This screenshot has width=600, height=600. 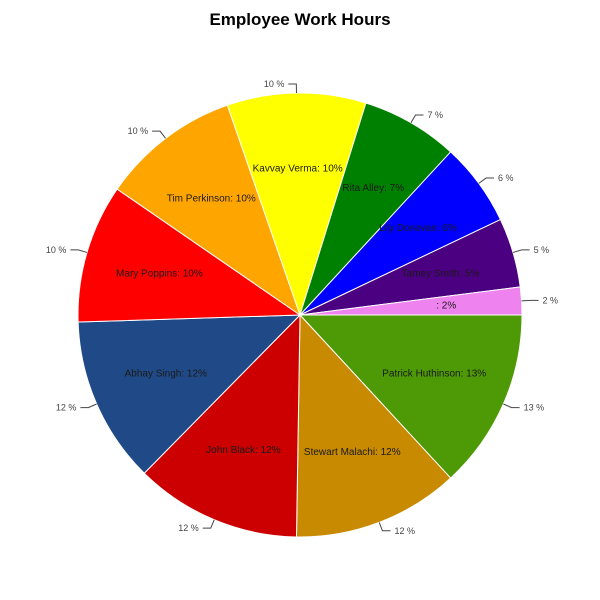 What do you see at coordinates (404, 531) in the screenshot?
I see `slice-stewart-malachi-percent-label: 12 %` at bounding box center [404, 531].